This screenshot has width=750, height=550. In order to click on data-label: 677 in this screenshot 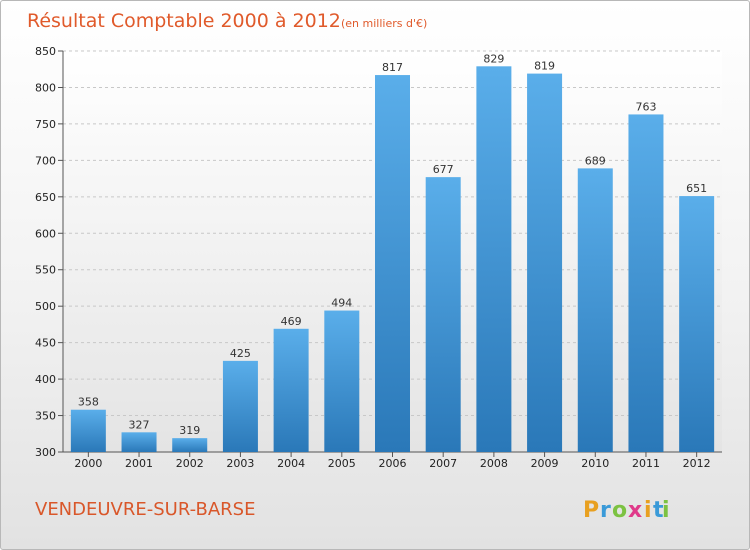, I will do `click(443, 169)`.